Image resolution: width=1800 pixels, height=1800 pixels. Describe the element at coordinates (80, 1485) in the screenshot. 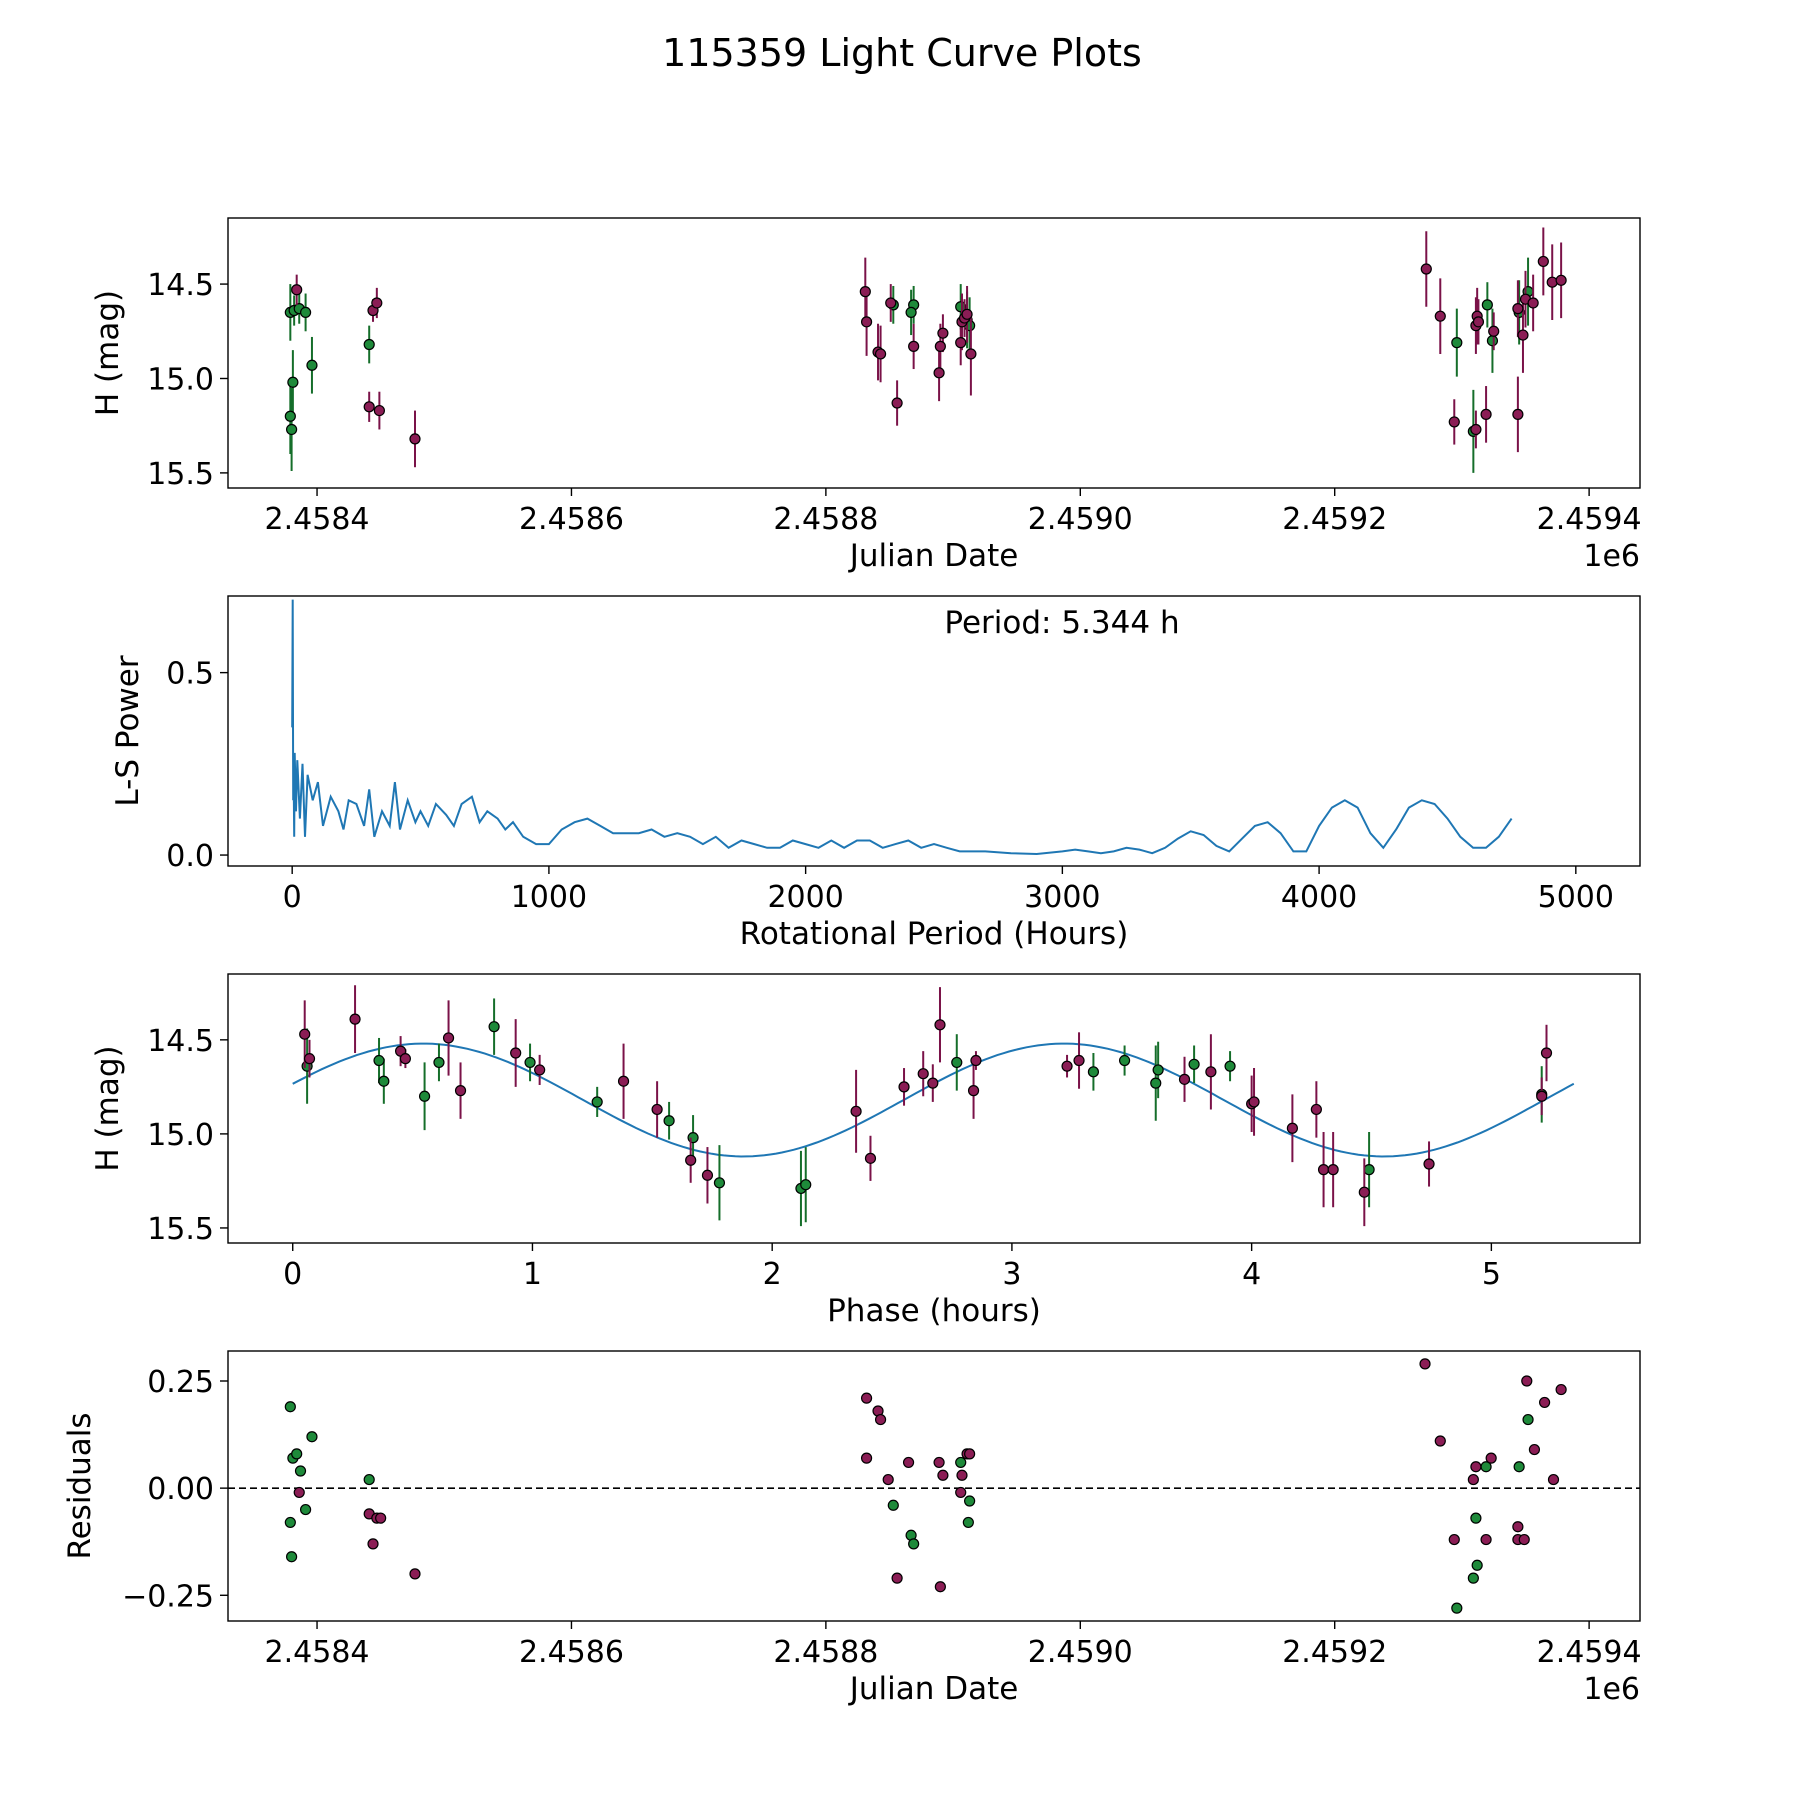

I see `y-axis-label: Residuals` at that location.